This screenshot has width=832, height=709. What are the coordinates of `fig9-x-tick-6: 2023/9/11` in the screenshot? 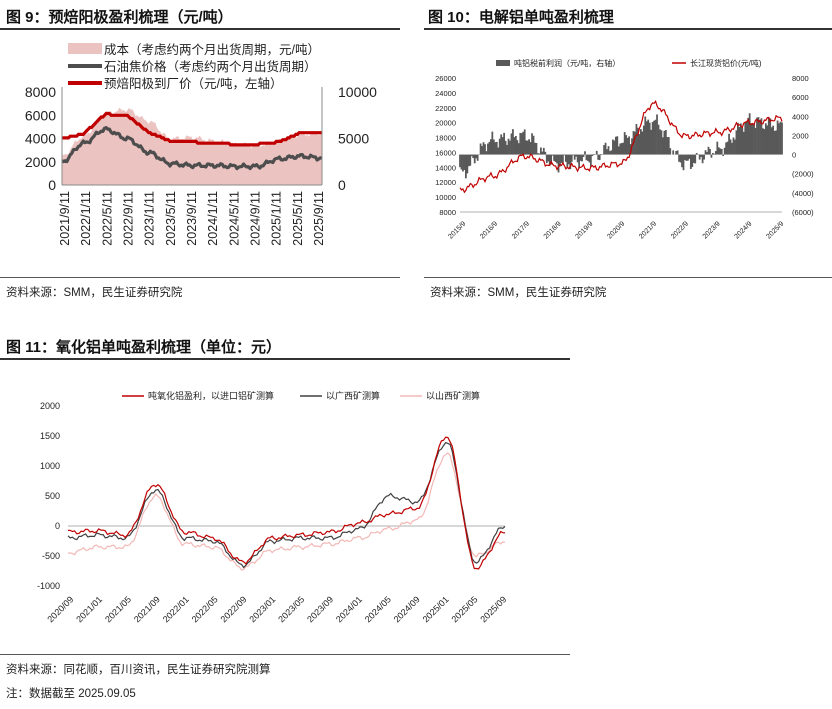 It's located at (192, 218).